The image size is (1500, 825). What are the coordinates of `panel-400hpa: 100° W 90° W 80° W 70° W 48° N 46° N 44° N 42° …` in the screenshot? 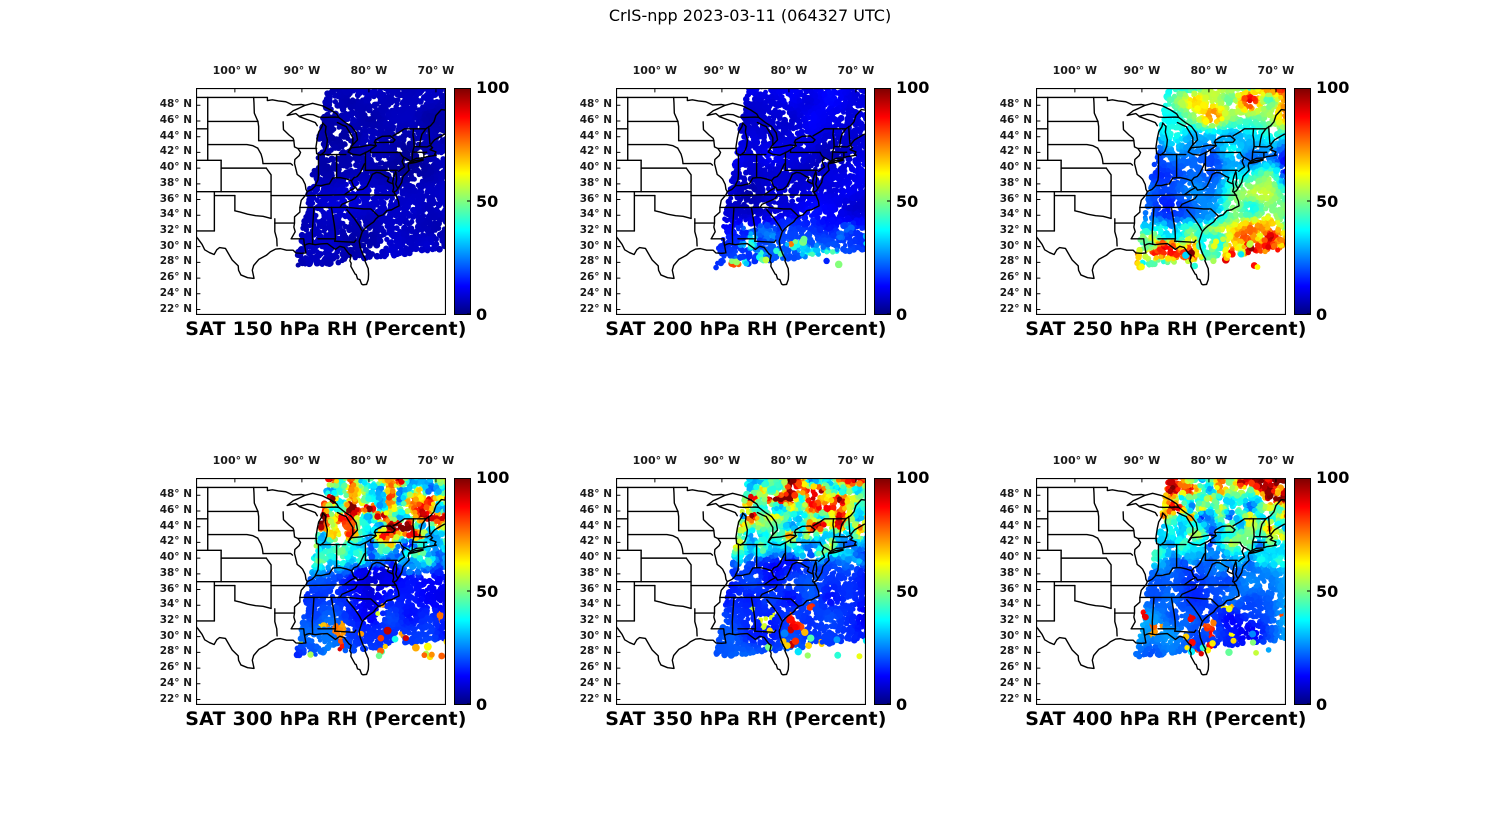 It's located at (1166, 595).